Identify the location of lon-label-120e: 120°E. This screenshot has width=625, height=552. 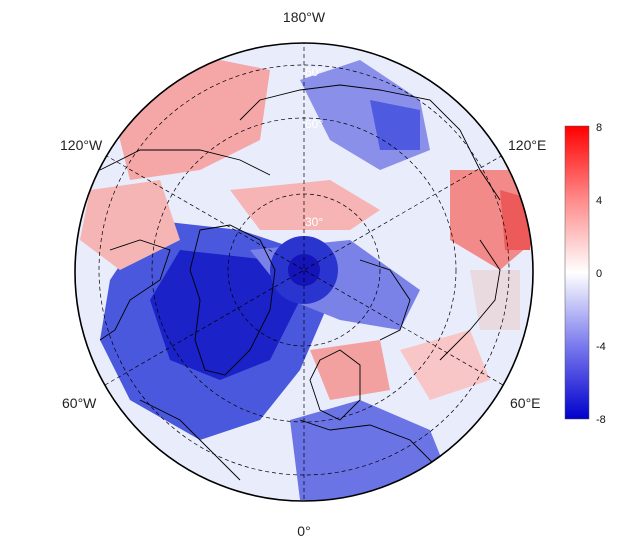
(527, 145).